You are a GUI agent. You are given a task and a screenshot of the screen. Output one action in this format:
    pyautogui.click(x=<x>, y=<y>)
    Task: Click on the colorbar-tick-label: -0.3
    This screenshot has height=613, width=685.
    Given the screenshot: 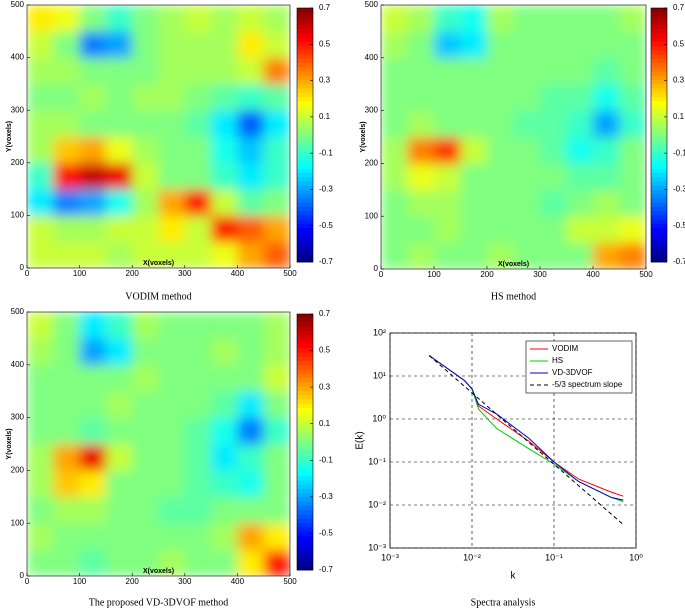 What is the action you would take?
    pyautogui.click(x=679, y=189)
    